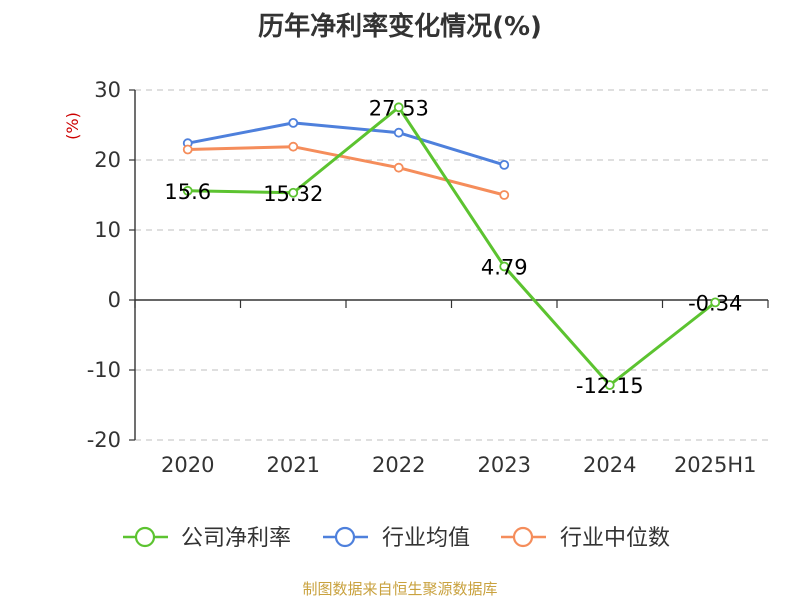 This screenshot has width=800, height=600. I want to click on data-label: 15.6, so click(187, 192).